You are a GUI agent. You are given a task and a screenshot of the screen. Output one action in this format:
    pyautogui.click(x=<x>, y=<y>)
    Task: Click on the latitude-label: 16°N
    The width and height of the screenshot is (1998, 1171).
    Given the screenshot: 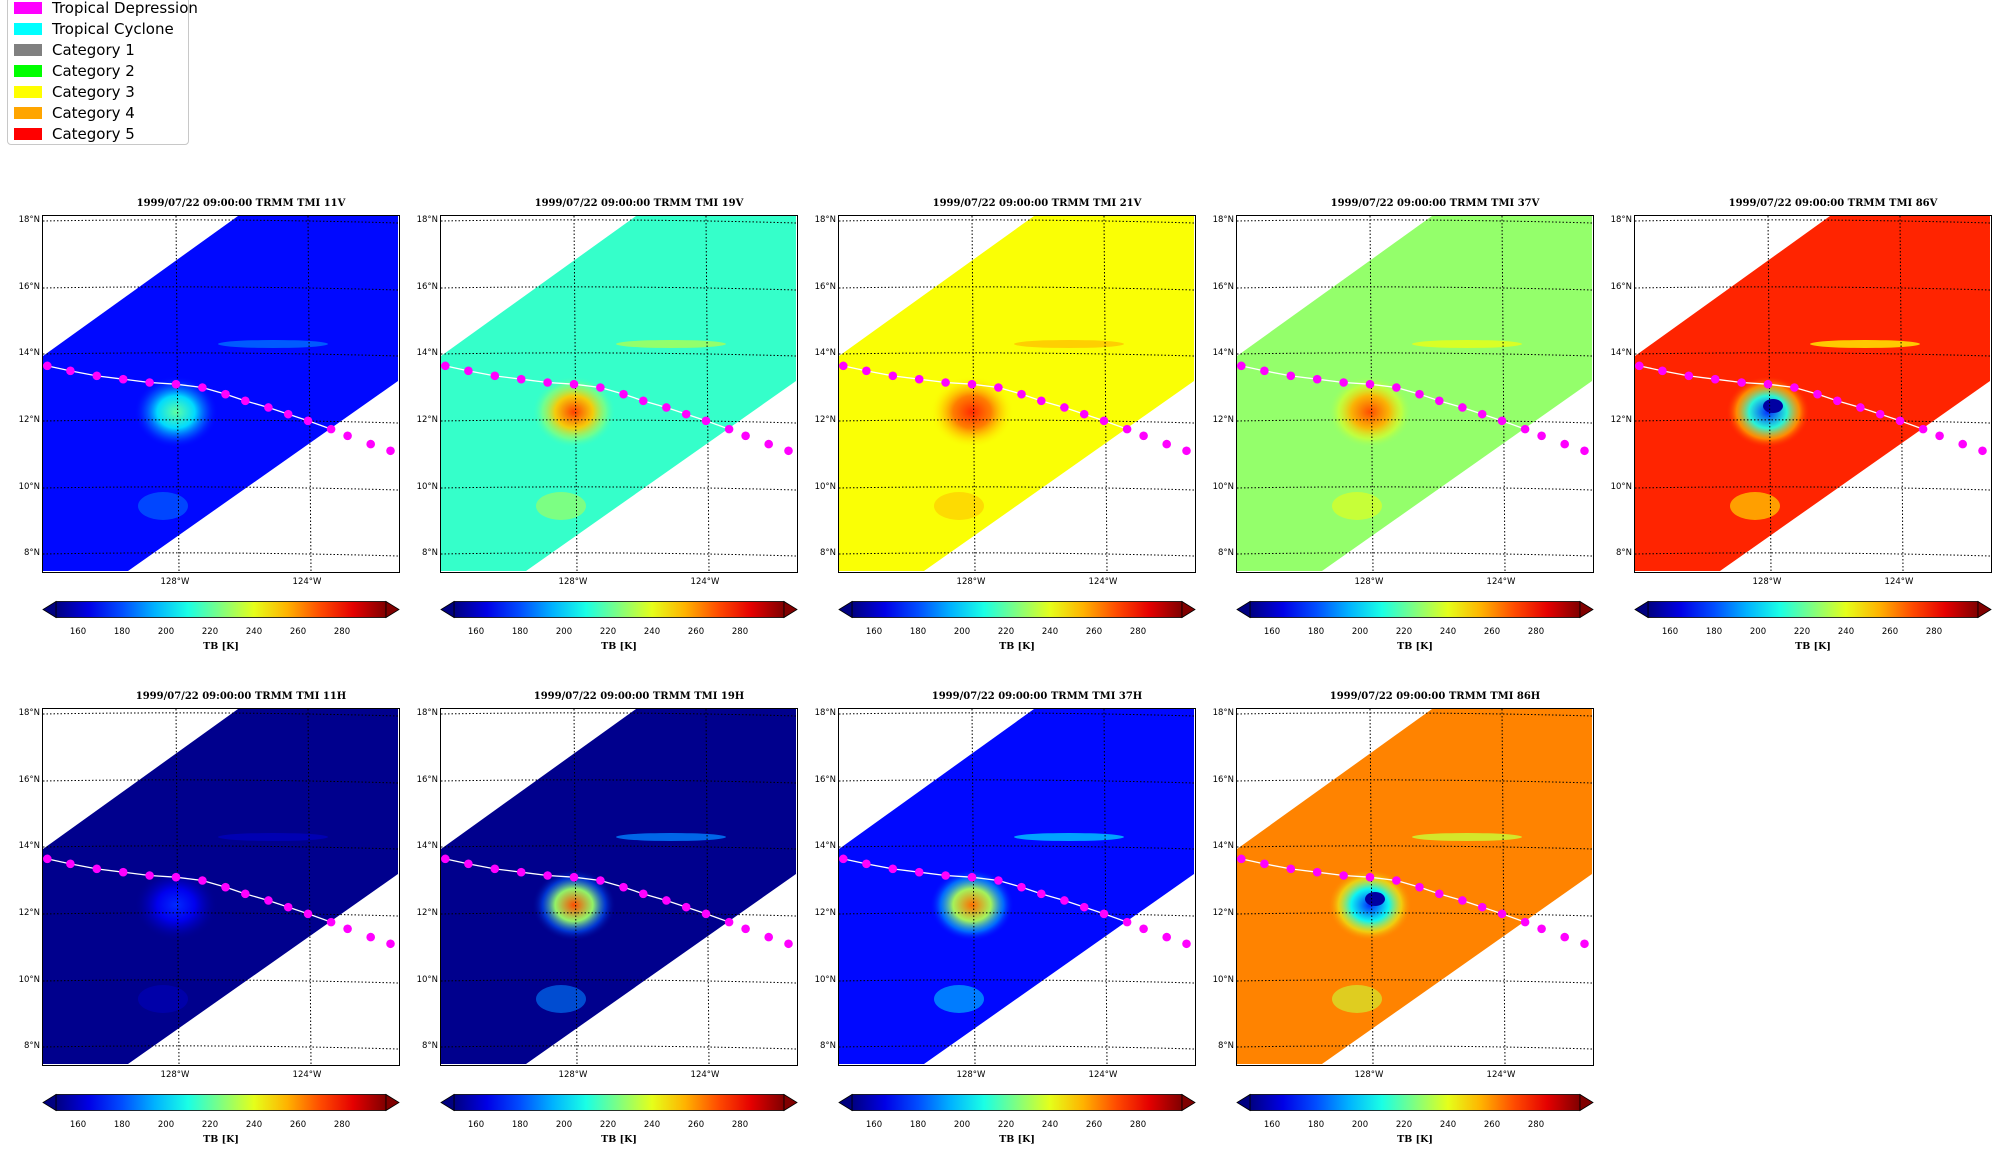 What is the action you would take?
    pyautogui.click(x=1223, y=287)
    